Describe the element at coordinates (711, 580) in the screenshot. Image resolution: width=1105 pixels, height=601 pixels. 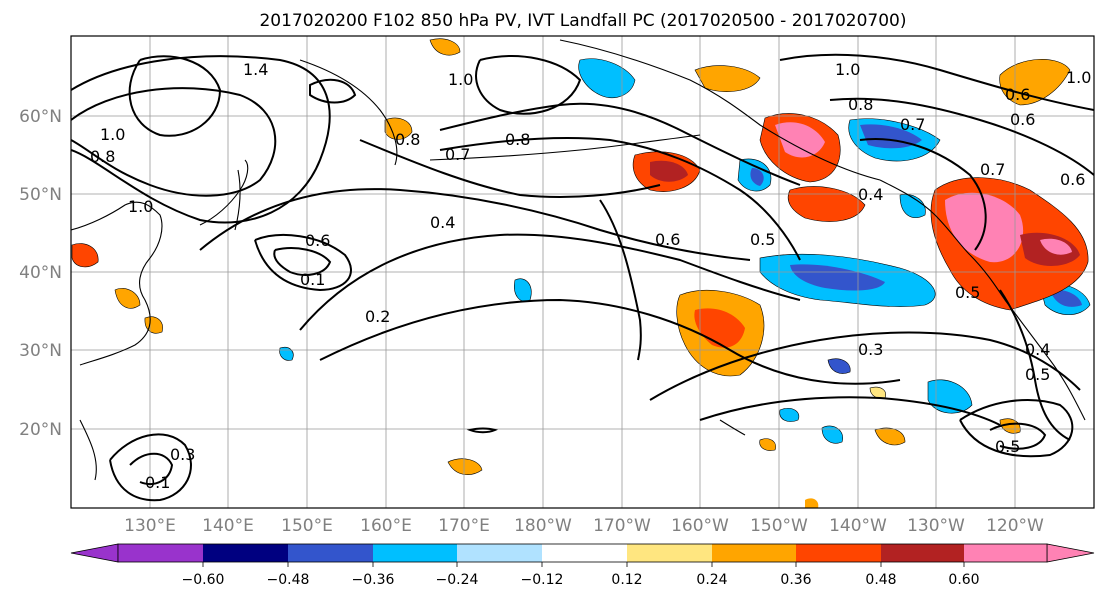
I see `colorbar-tick-label: 0.24` at that location.